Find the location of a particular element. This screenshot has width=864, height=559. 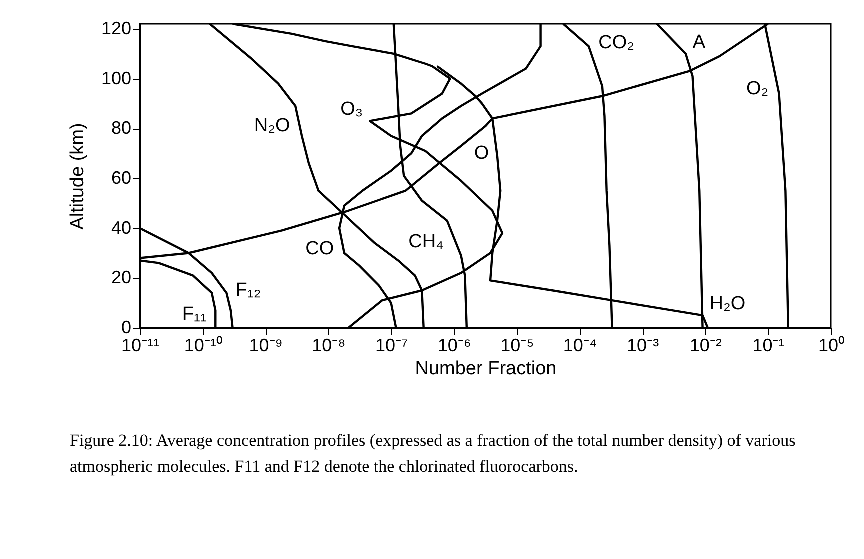

y-tick-label: 60 is located at coordinates (121, 178).